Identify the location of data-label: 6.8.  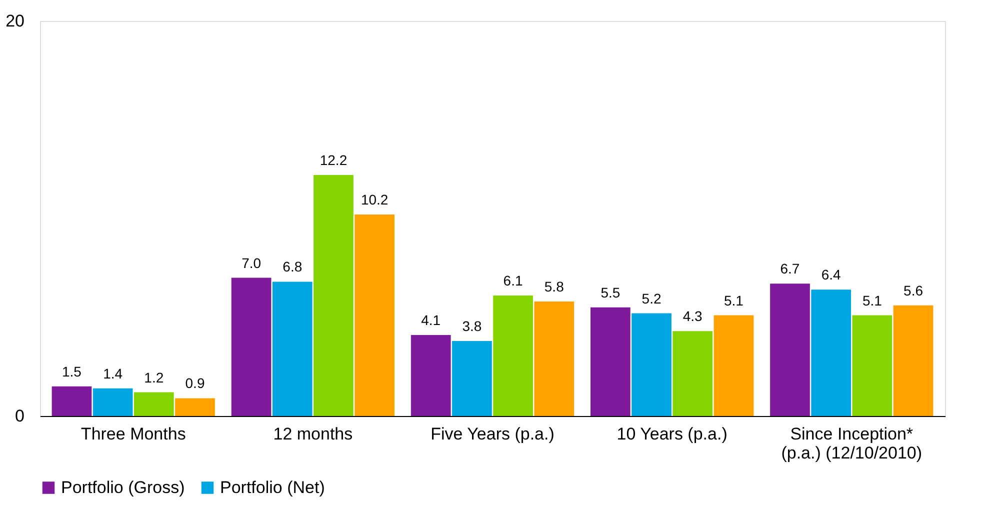
(292, 266).